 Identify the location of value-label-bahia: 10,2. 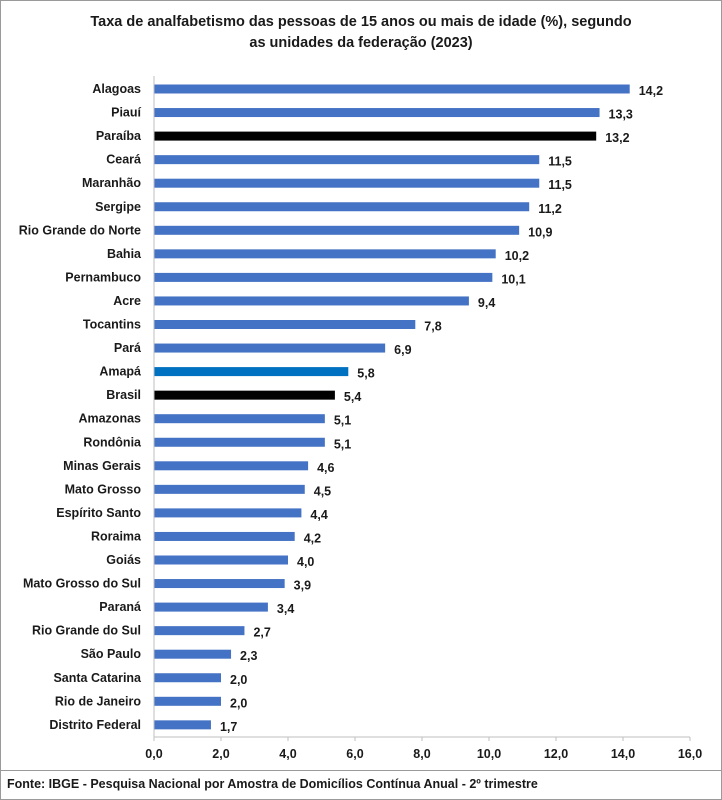
(517, 256).